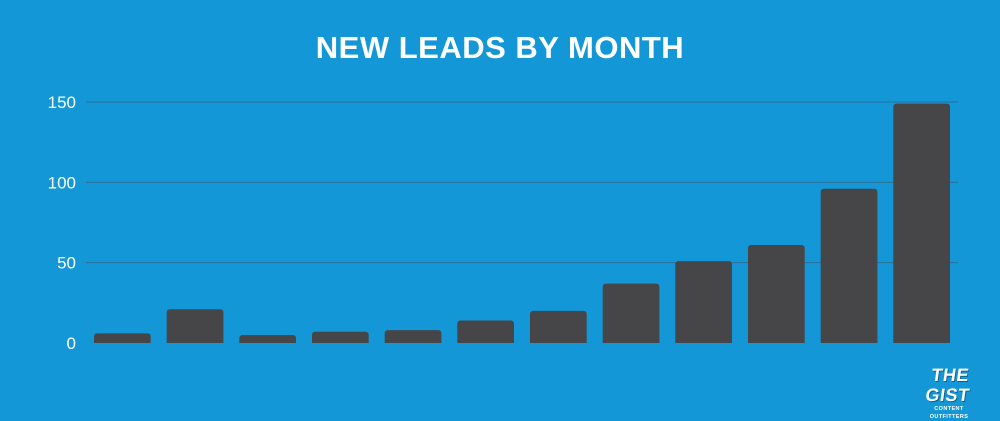 Image resolution: width=1000 pixels, height=421 pixels. What do you see at coordinates (66, 263) in the screenshot?
I see `y-tick-label: 50` at bounding box center [66, 263].